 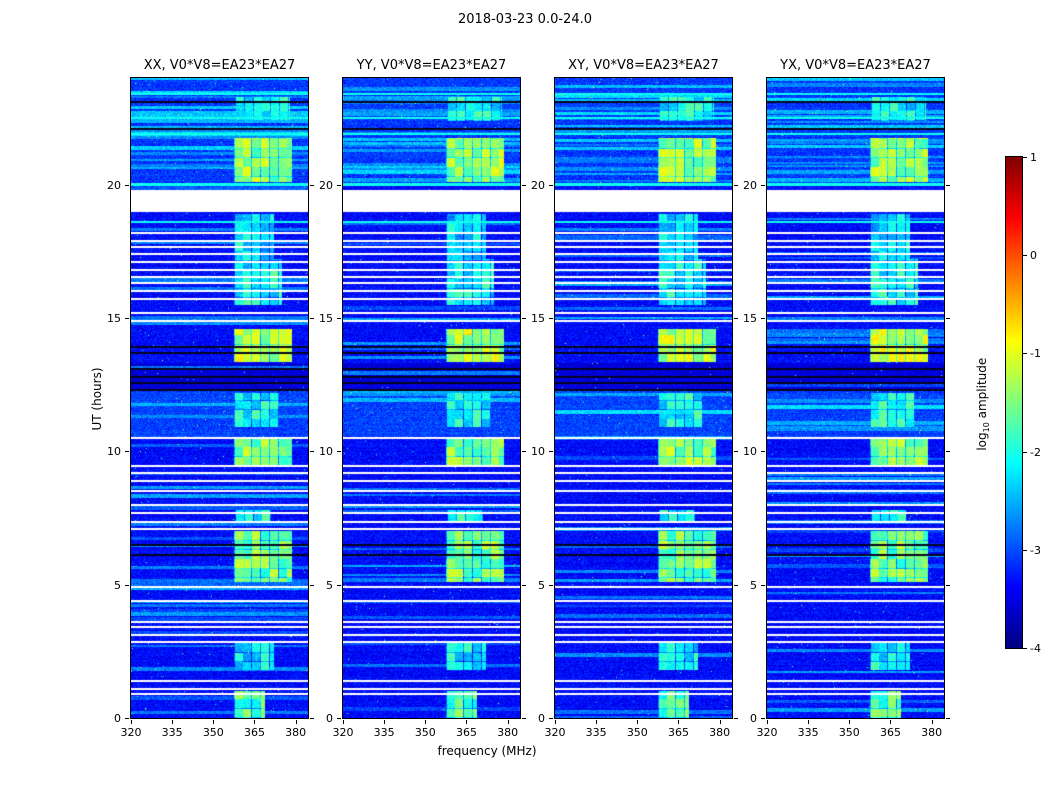 I want to click on figure-title: 2018-03-23 0.0-24.0, so click(x=525, y=19).